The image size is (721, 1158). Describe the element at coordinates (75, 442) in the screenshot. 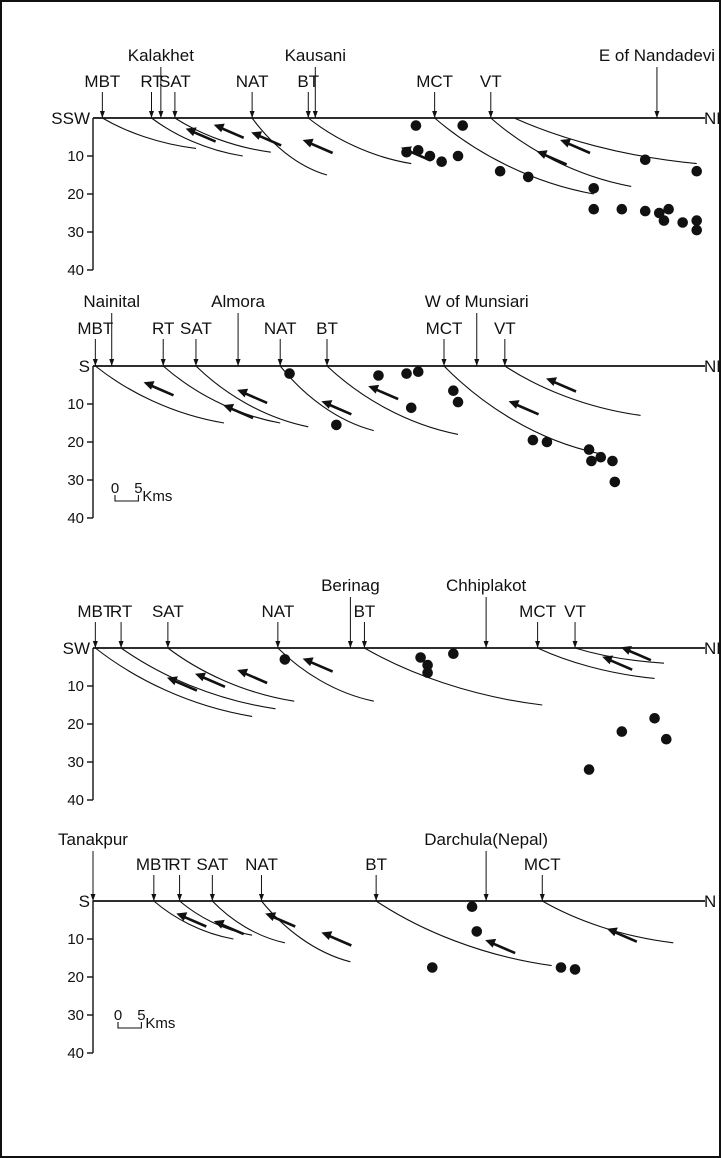

I see `depth-tick-label: 20` at that location.